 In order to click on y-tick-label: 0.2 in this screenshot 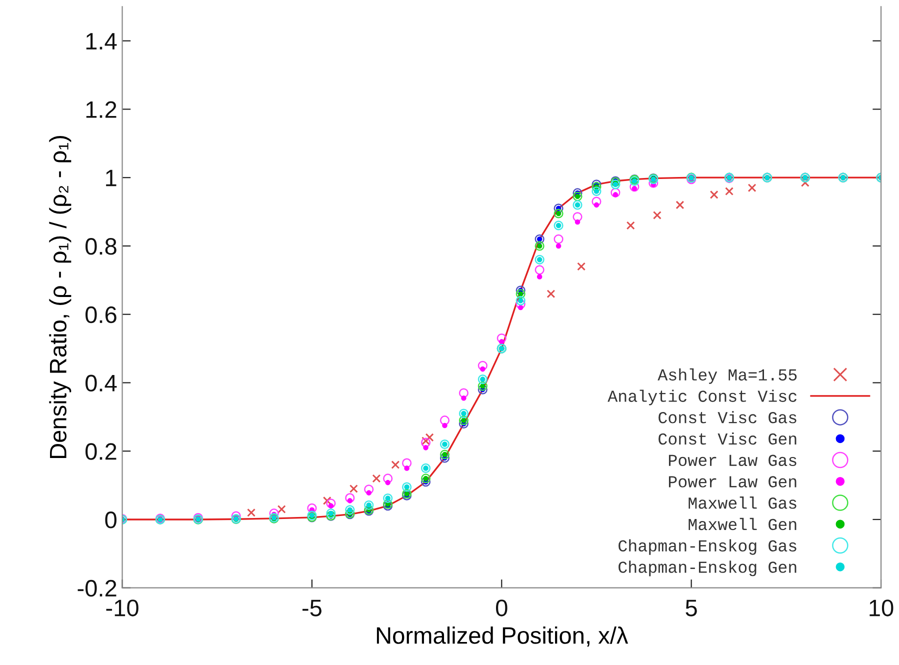, I will do `click(101, 451)`.